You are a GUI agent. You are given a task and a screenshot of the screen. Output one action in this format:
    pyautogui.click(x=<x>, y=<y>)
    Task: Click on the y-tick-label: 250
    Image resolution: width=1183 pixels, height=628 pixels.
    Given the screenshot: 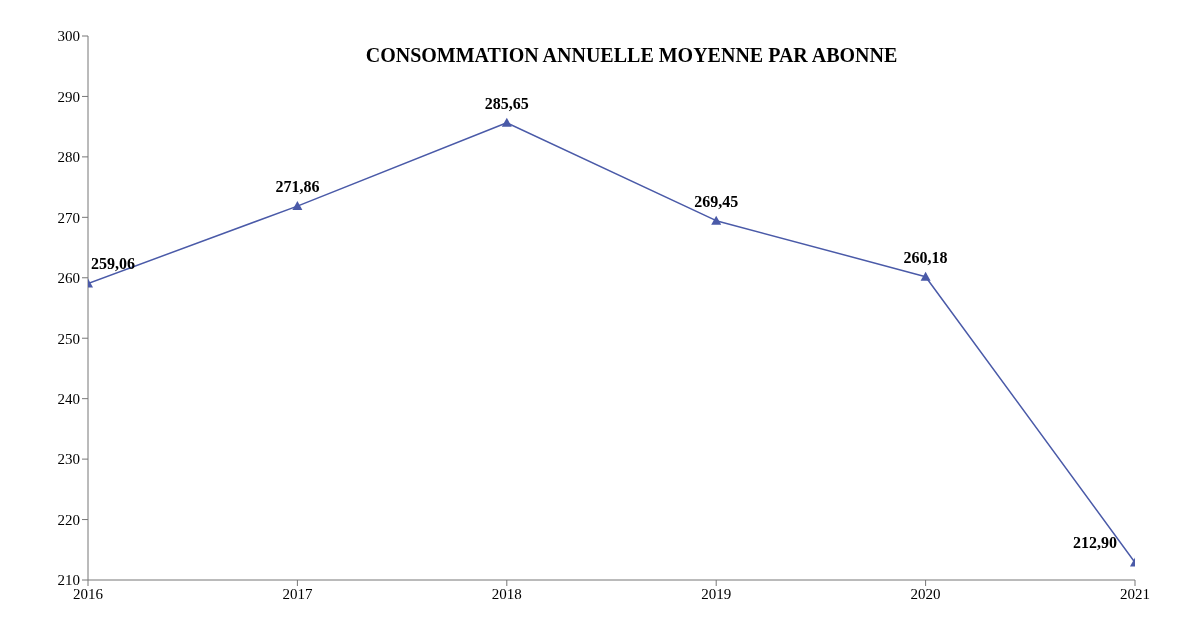 What is the action you would take?
    pyautogui.click(x=68, y=338)
    